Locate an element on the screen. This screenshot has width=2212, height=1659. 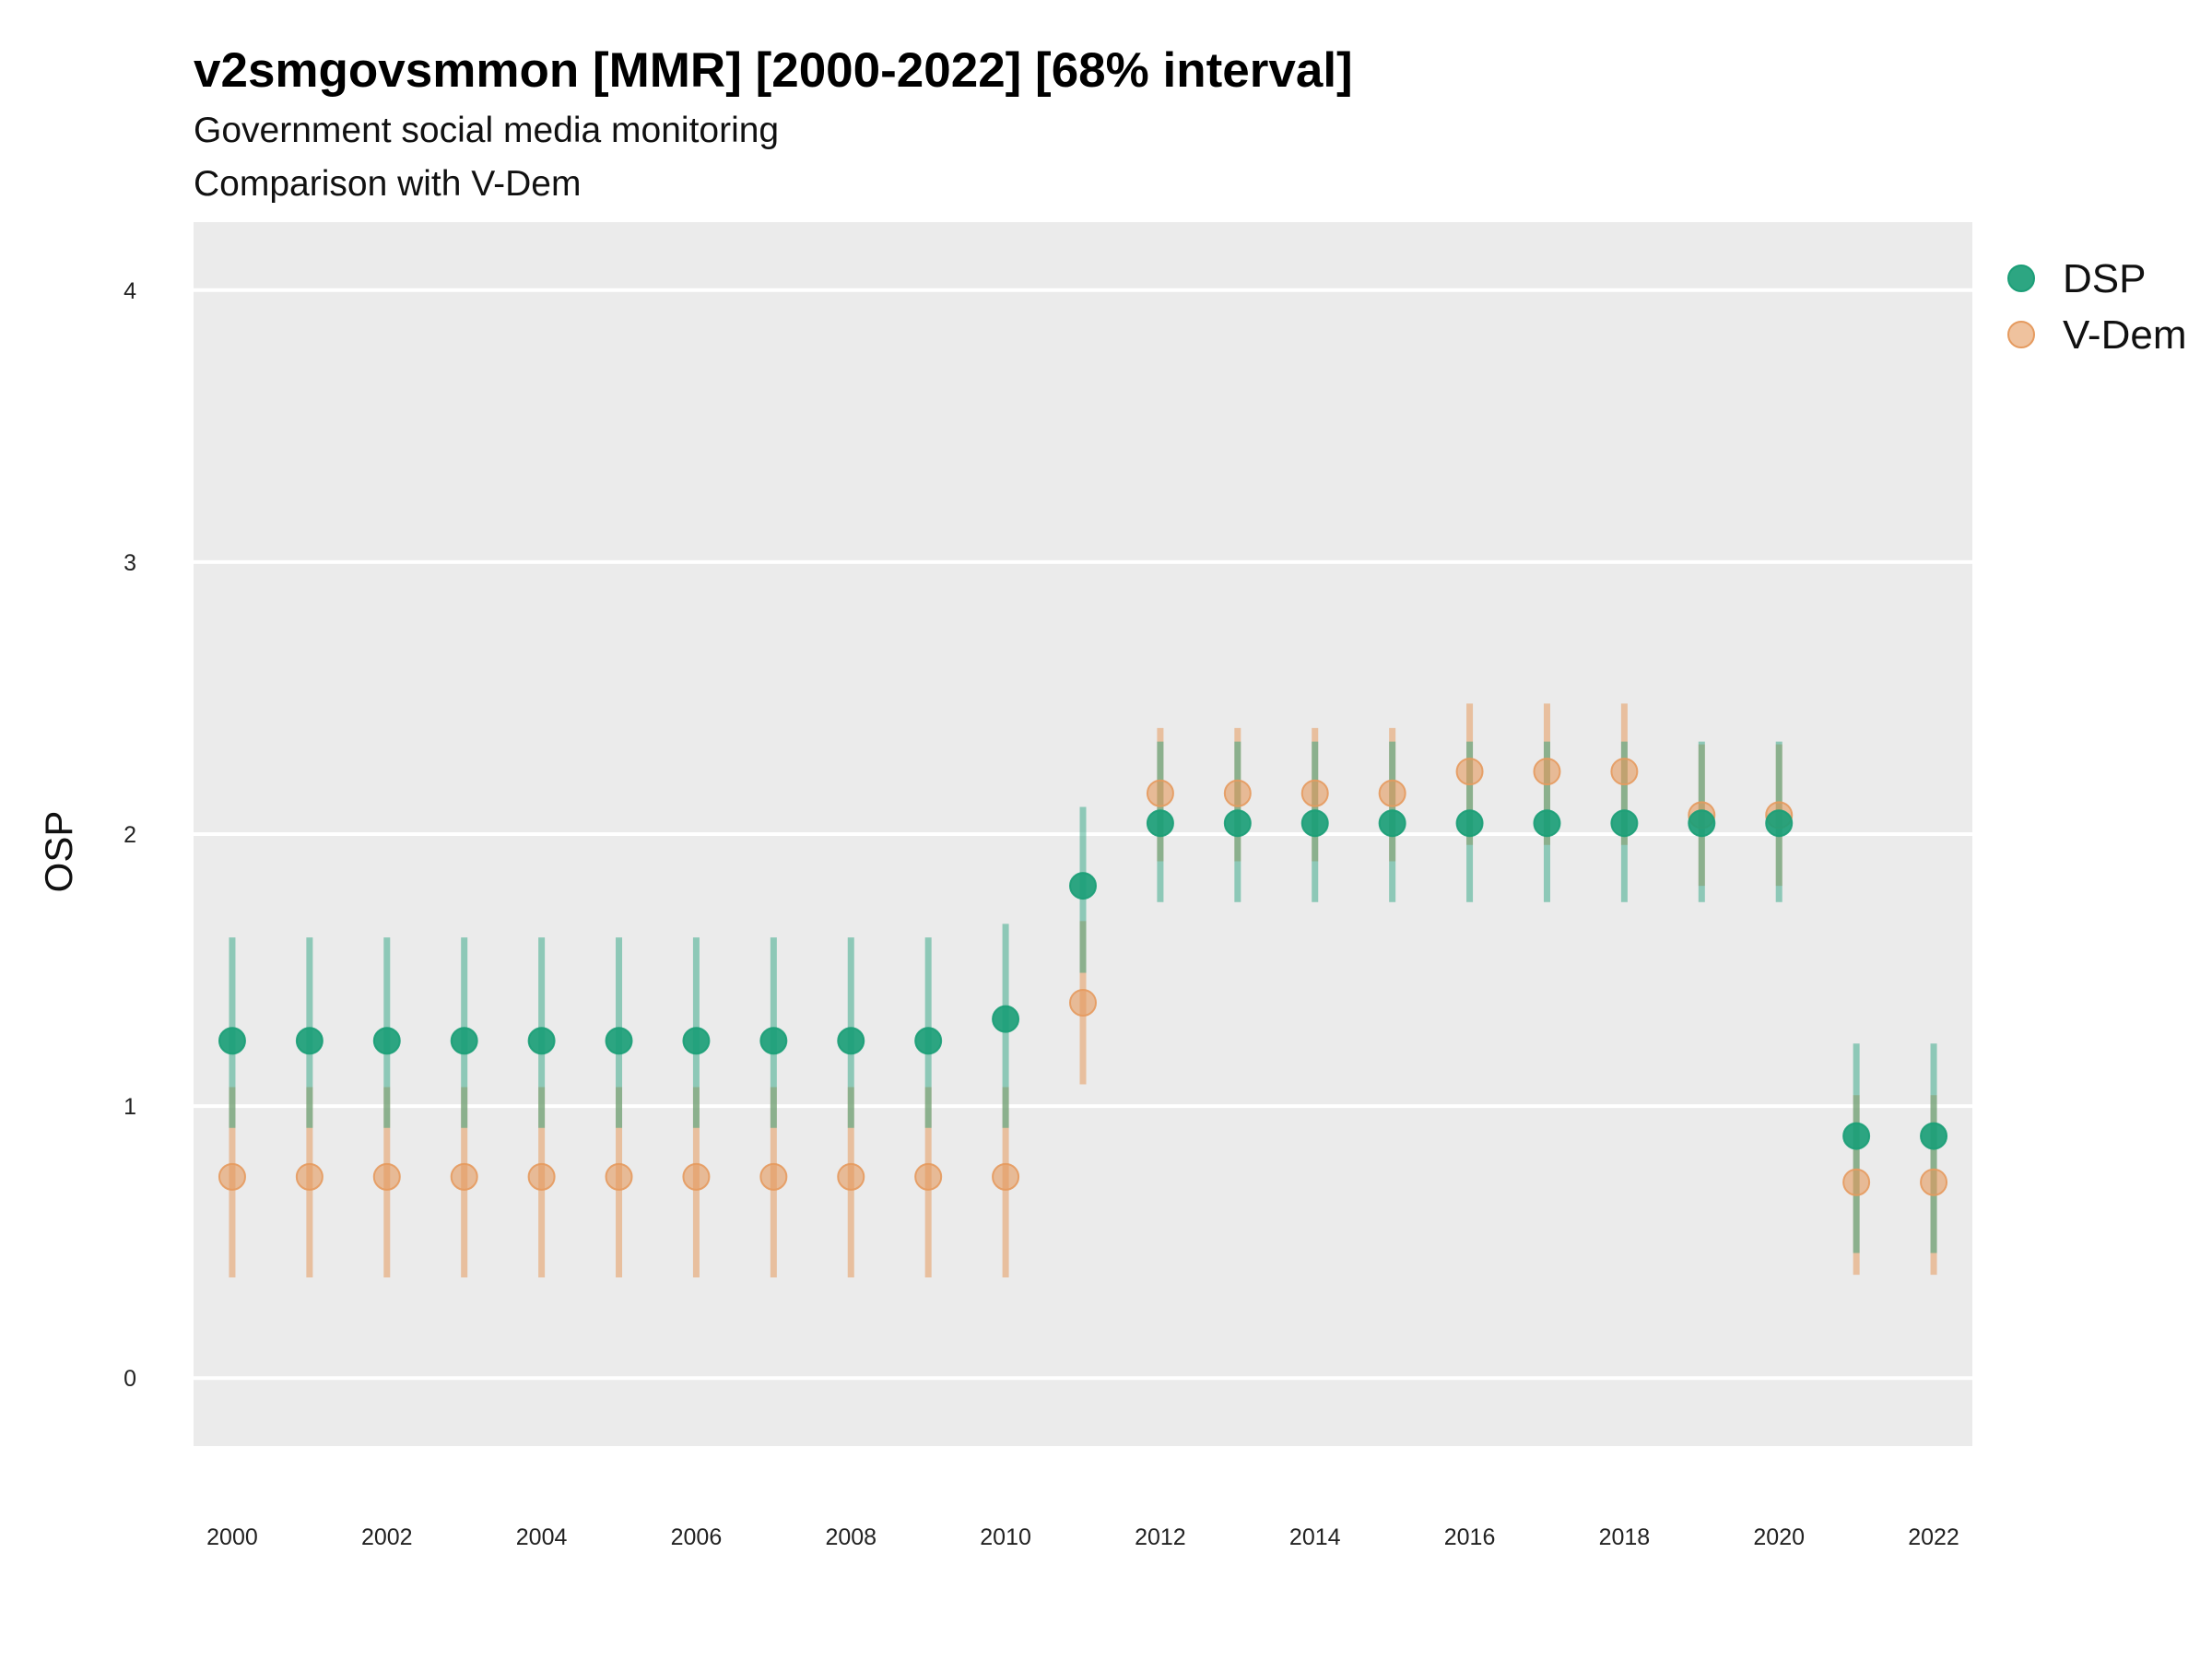
x-tick-label: 2016 is located at coordinates (1470, 1537).